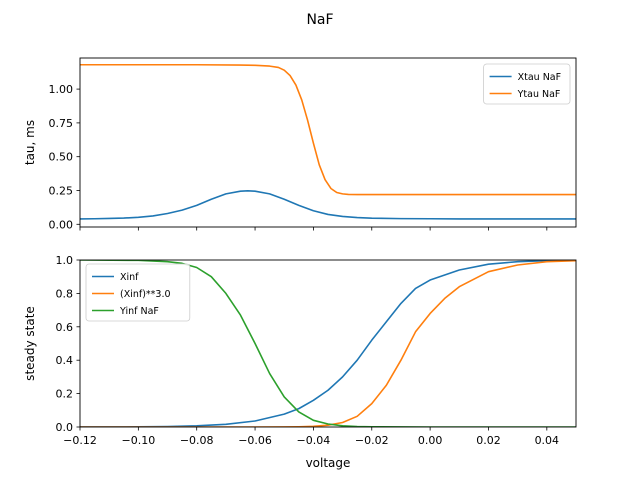 This screenshot has width=640, height=484. Describe the element at coordinates (255, 440) in the screenshot. I see `x-tick-label: −0.06` at that location.